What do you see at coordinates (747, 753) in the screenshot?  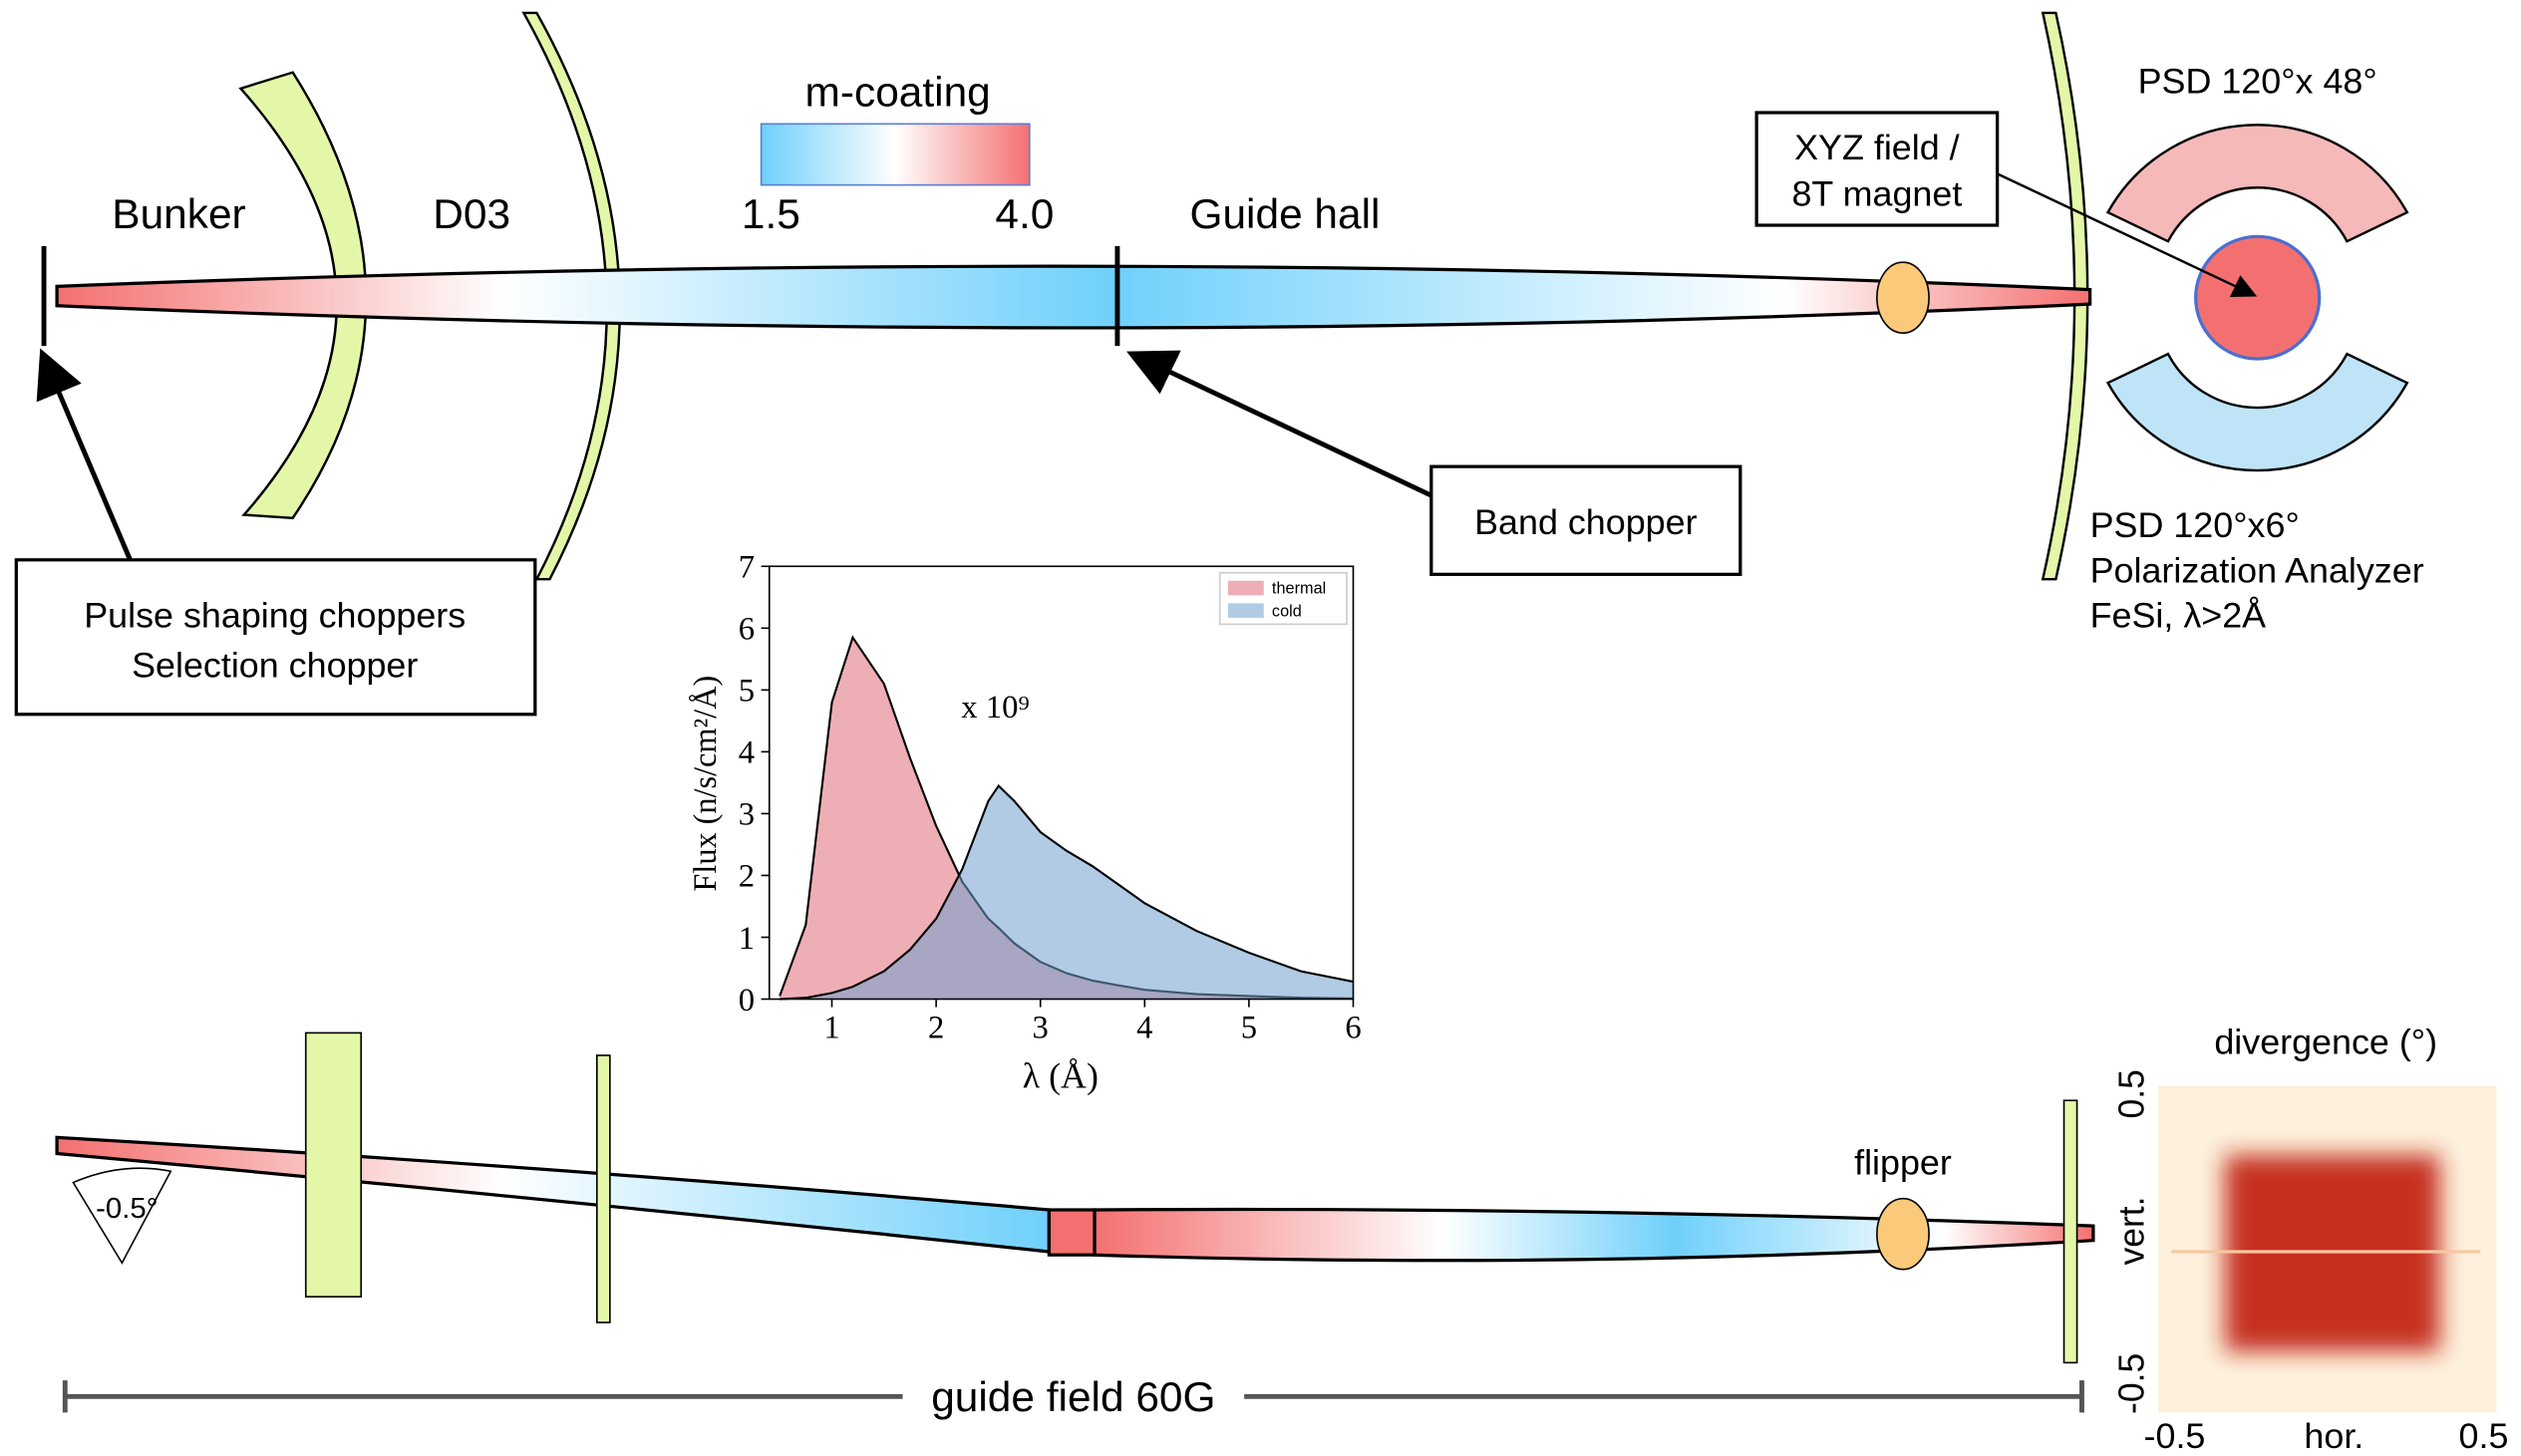 I see `y-tick-label: 4` at bounding box center [747, 753].